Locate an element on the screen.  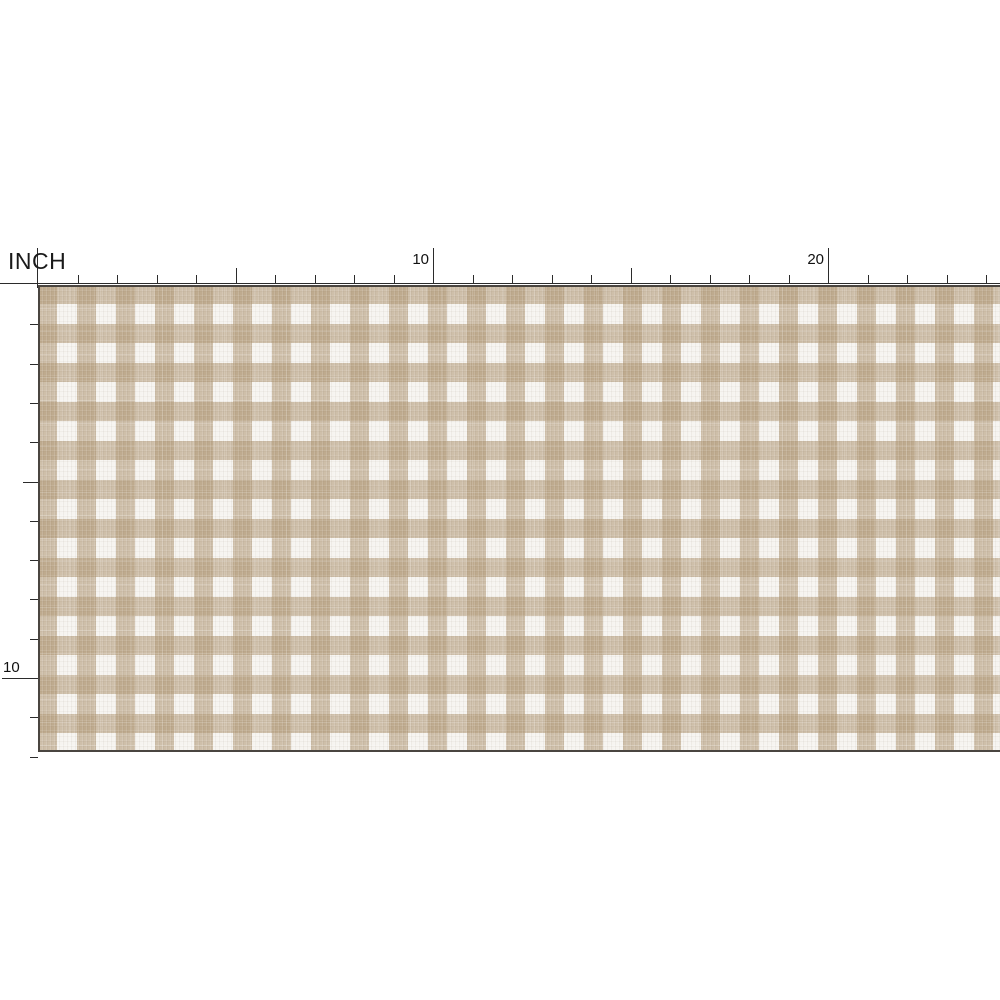
ruler-unit-label: INCH is located at coordinates (37, 261).